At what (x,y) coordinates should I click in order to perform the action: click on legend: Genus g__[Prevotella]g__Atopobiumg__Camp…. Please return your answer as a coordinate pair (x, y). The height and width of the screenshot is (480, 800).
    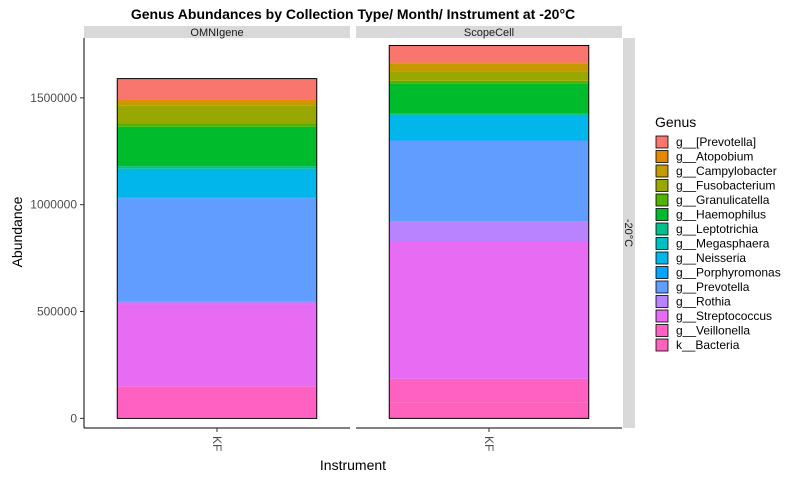
    Looking at the image, I should click on (718, 233).